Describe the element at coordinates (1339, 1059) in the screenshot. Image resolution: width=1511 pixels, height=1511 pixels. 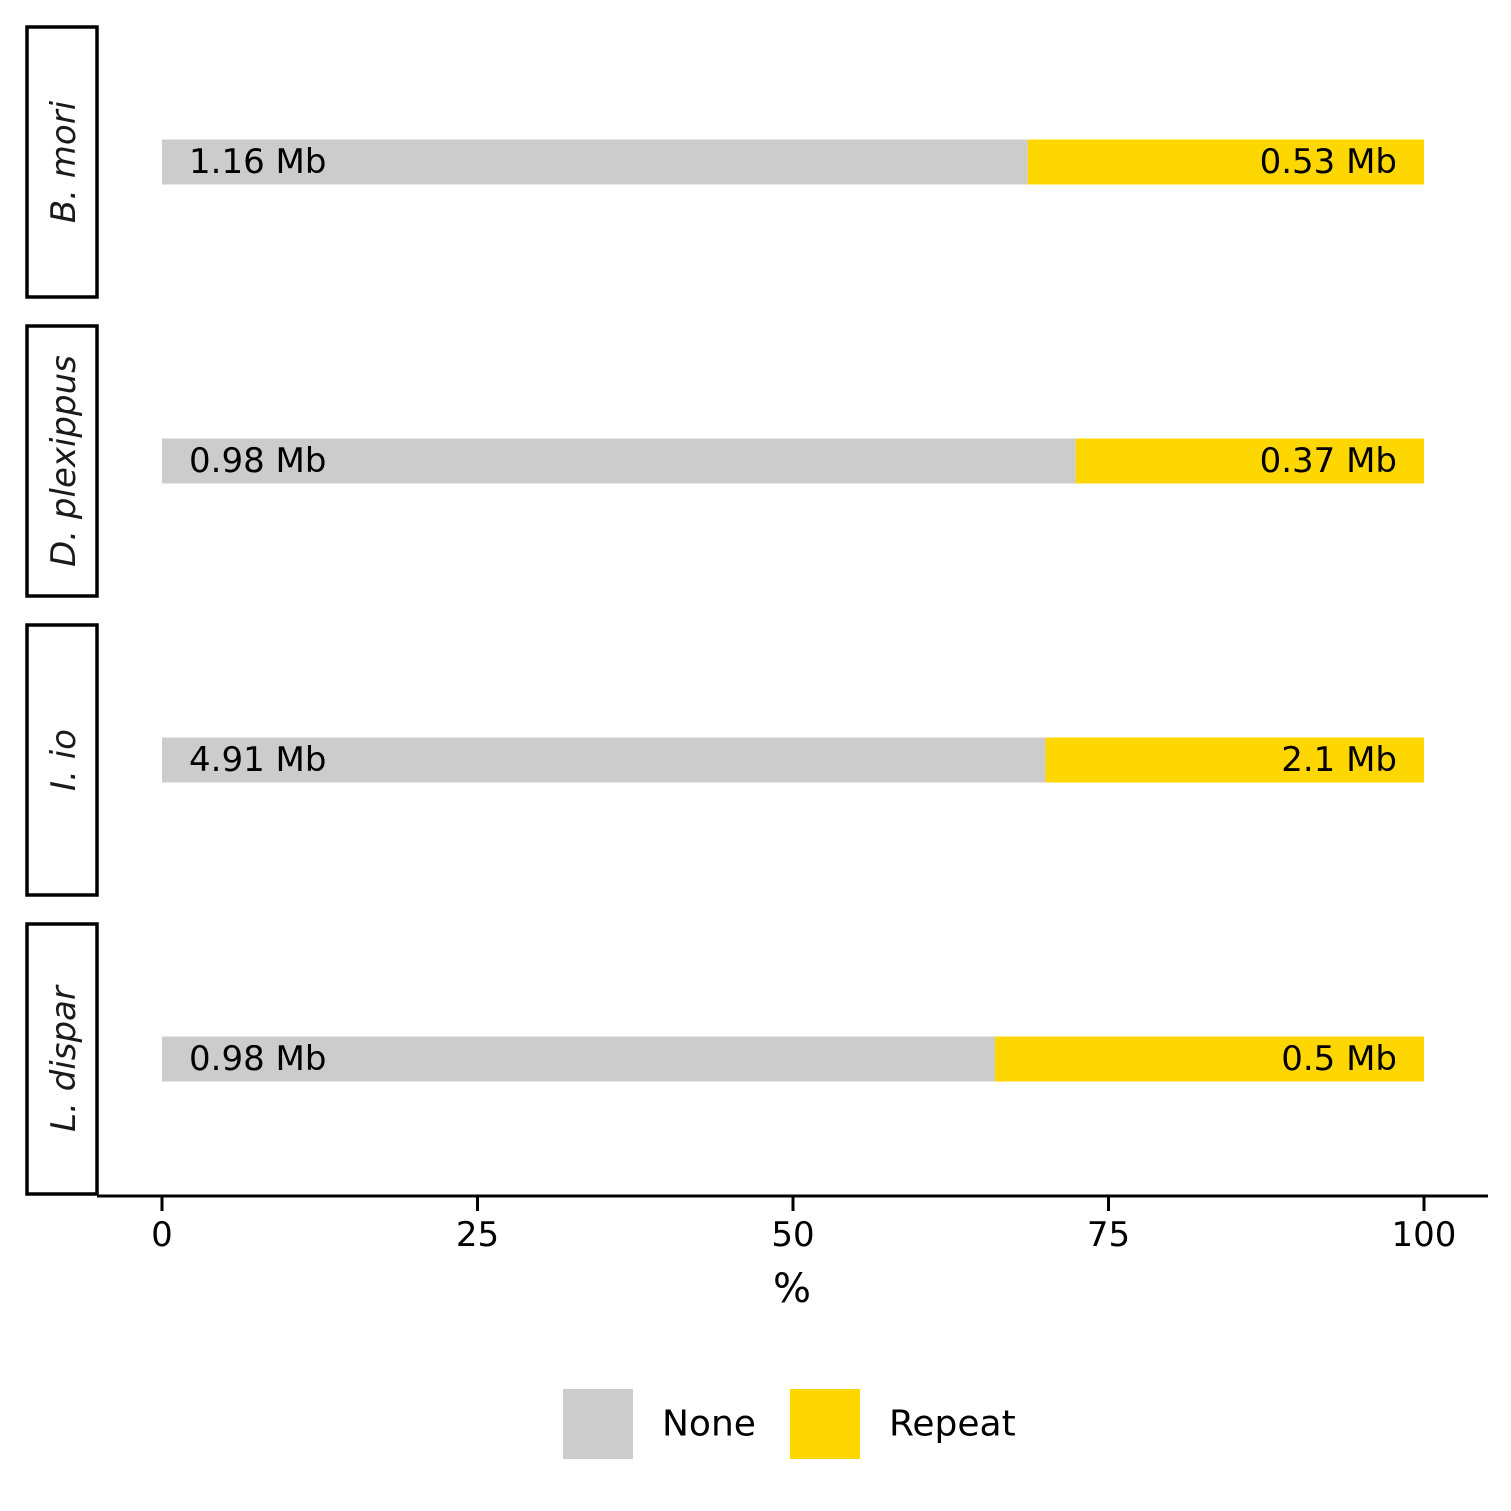
I see `bar-label-repeat: 0.5 Mb` at that location.